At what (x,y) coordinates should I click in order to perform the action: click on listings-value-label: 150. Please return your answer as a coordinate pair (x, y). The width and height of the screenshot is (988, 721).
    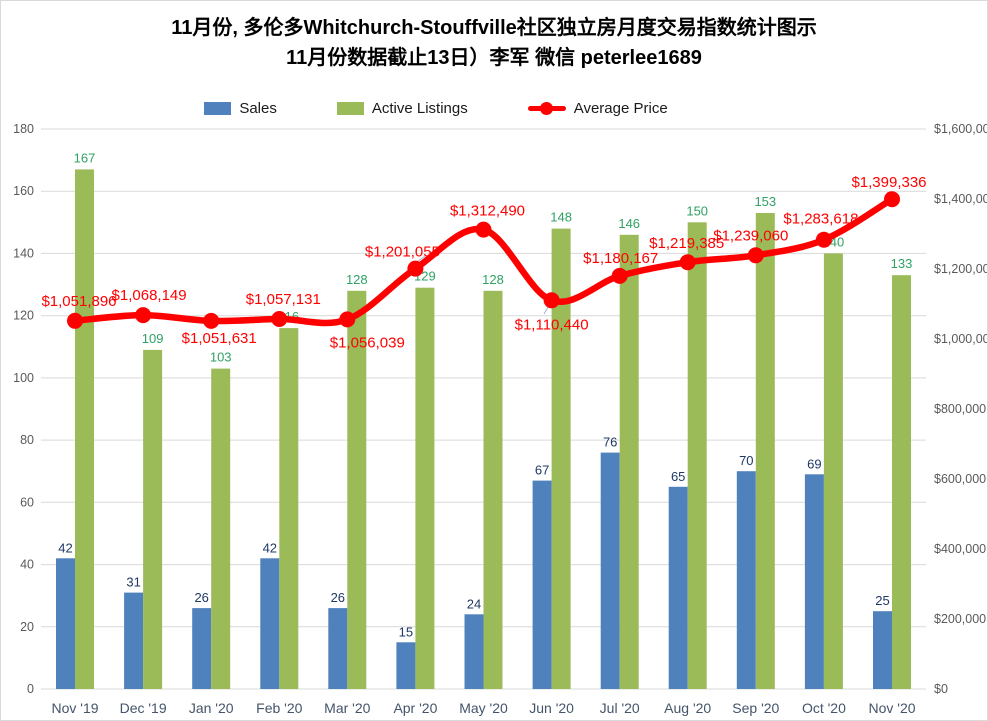
    Looking at the image, I should click on (697, 210).